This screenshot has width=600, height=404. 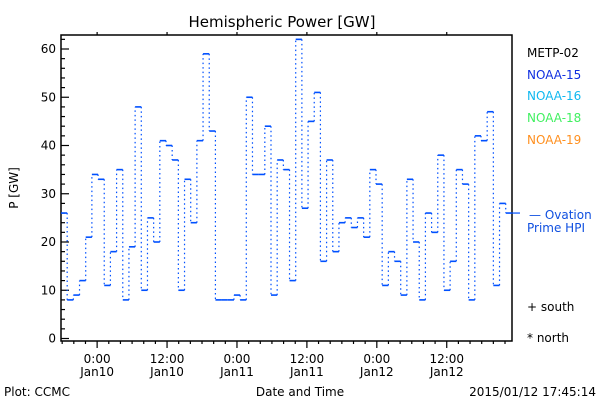 What do you see at coordinates (554, 96) in the screenshot?
I see `legend-noaa-16: NOAA-16` at bounding box center [554, 96].